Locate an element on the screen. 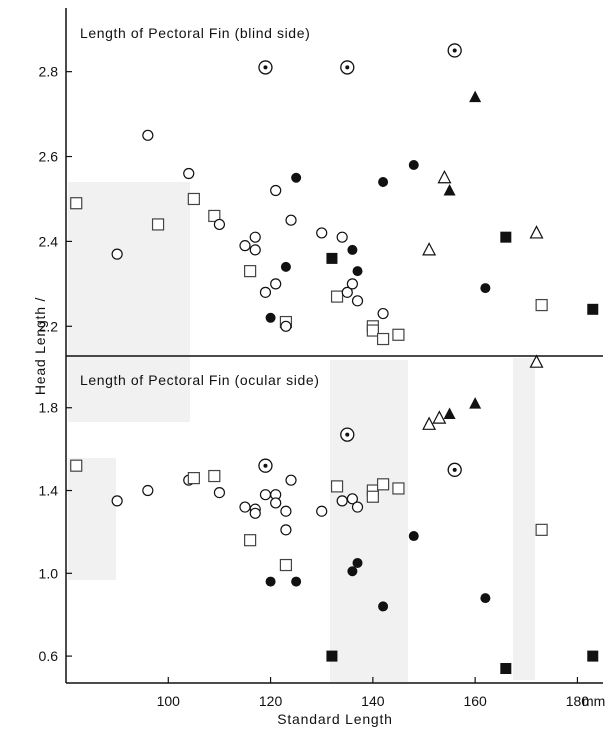 This screenshot has height=733, width=610. y-tick-label: 2.6 is located at coordinates (49, 157).